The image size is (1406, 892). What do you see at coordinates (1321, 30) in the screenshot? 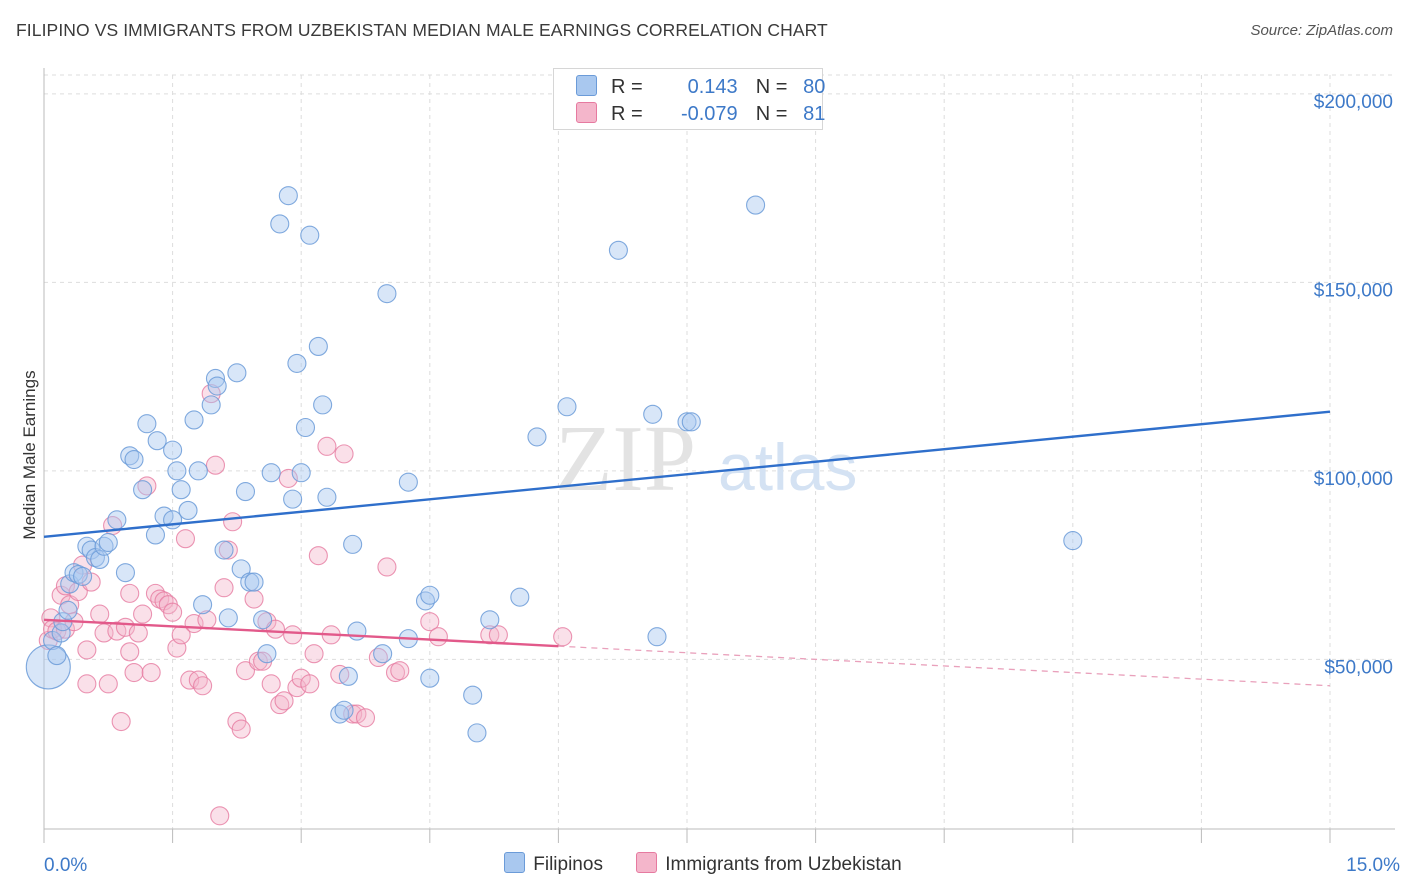
I see `source-label: Source: ZipAtlas.com` at bounding box center [1321, 30].